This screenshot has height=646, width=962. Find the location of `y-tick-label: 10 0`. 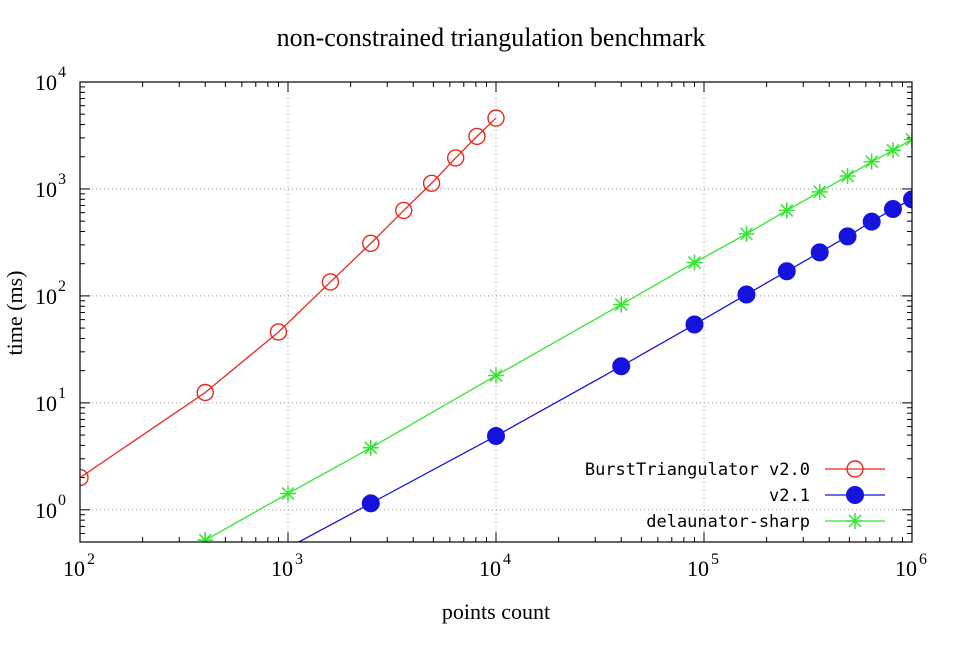

y-tick-label: 10 0 is located at coordinates (50, 507).